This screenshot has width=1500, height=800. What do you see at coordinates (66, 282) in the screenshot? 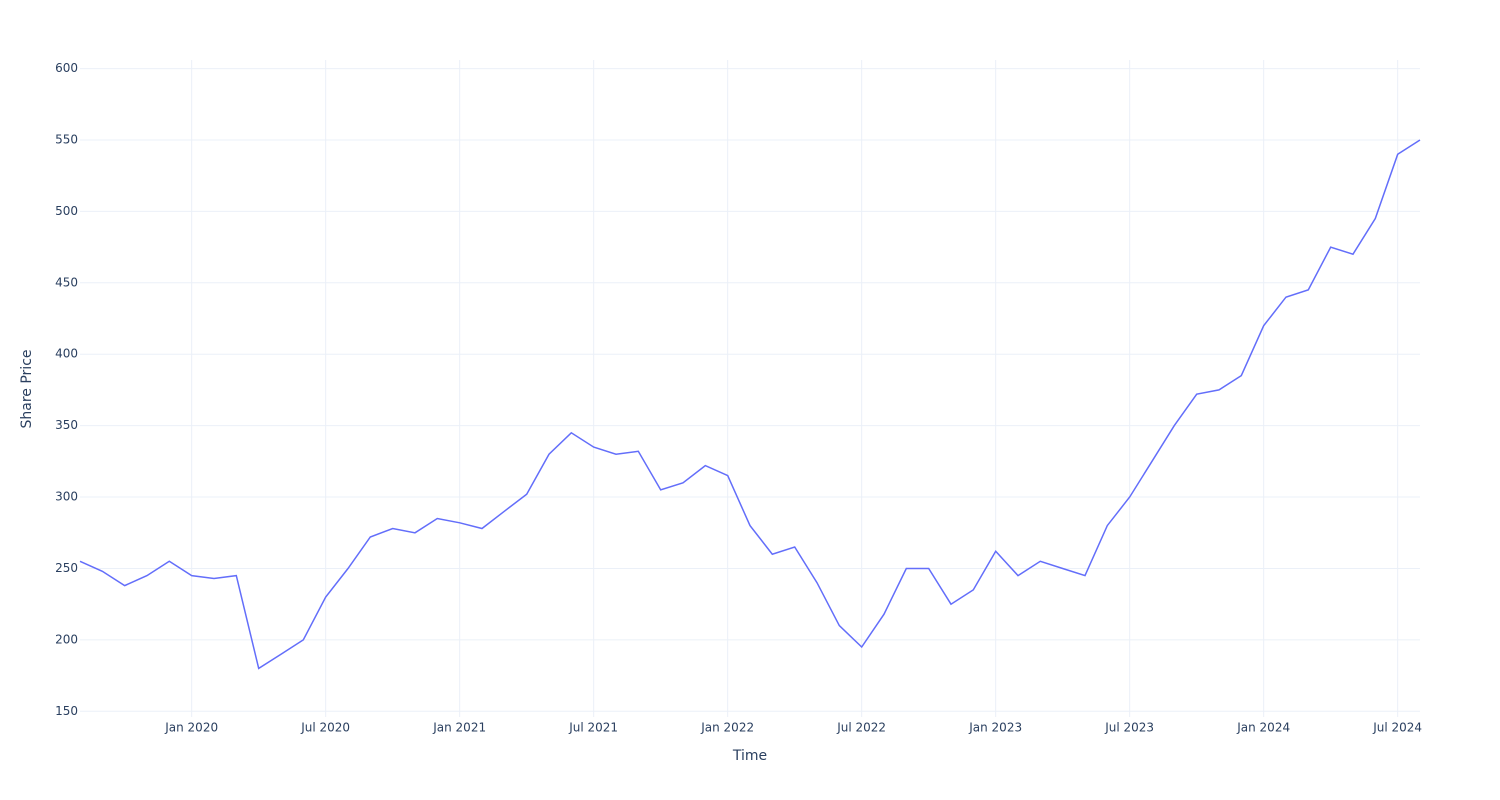
I see `y-tick-label: 450` at bounding box center [66, 282].